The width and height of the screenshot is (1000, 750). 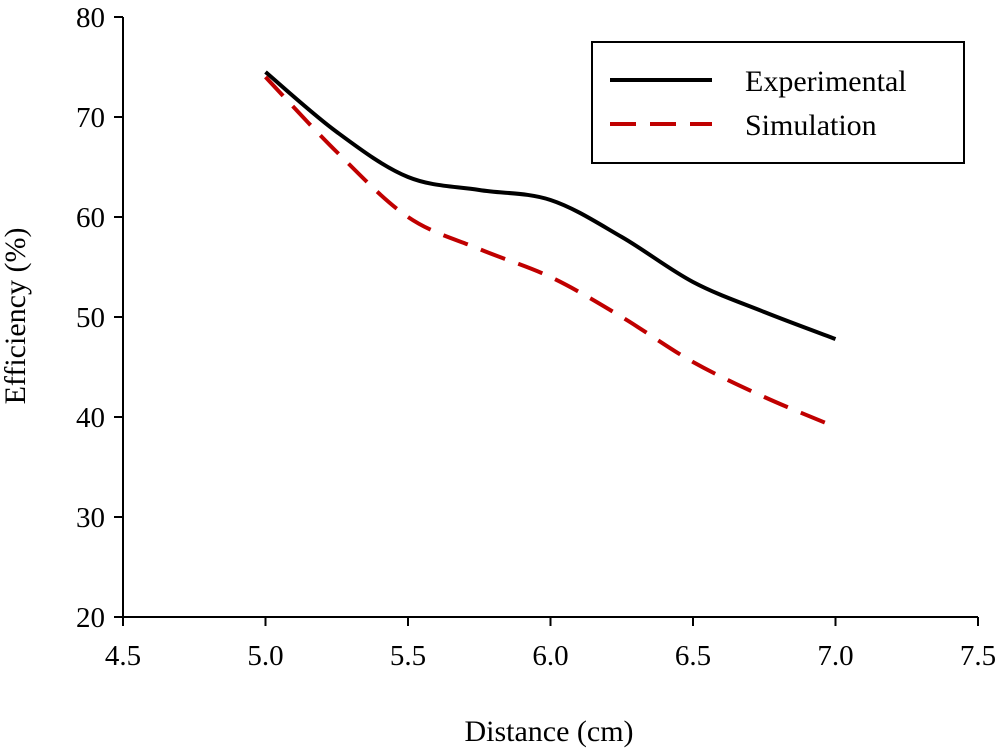 I want to click on y-tick-label: 30, so click(x=90, y=518).